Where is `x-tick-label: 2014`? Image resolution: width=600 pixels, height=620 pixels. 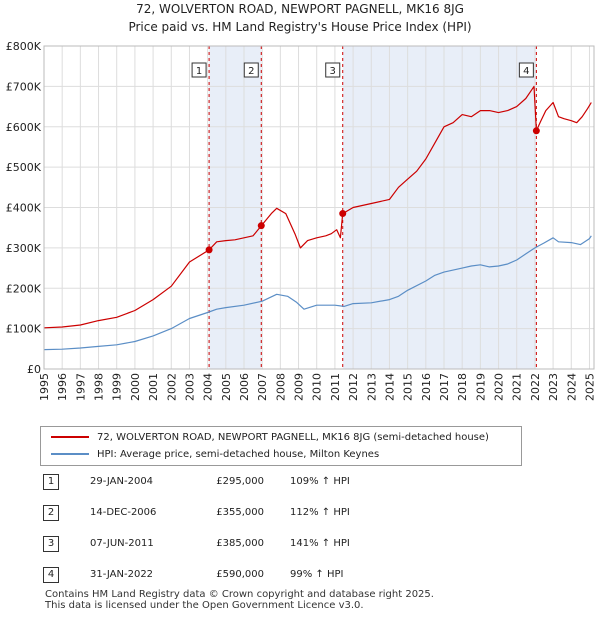 x-tick-label: 2014 is located at coordinates (389, 387).